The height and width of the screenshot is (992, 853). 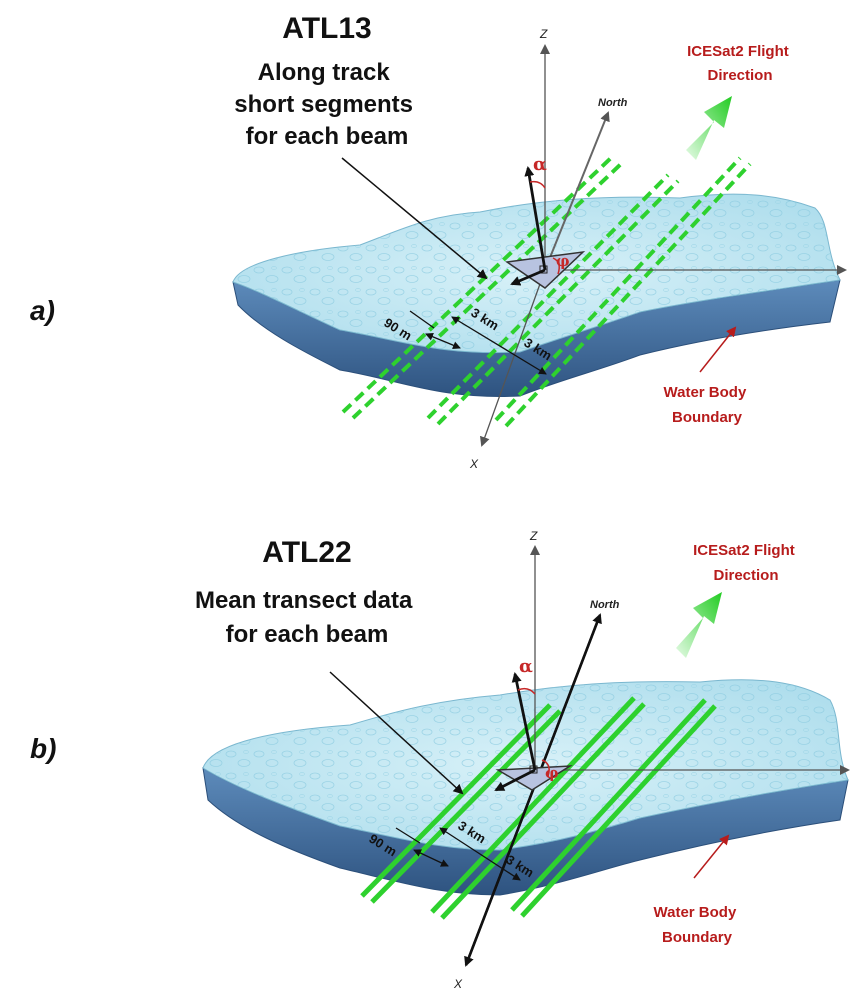 What do you see at coordinates (42, 310) in the screenshot?
I see `panel-letter: a)` at bounding box center [42, 310].